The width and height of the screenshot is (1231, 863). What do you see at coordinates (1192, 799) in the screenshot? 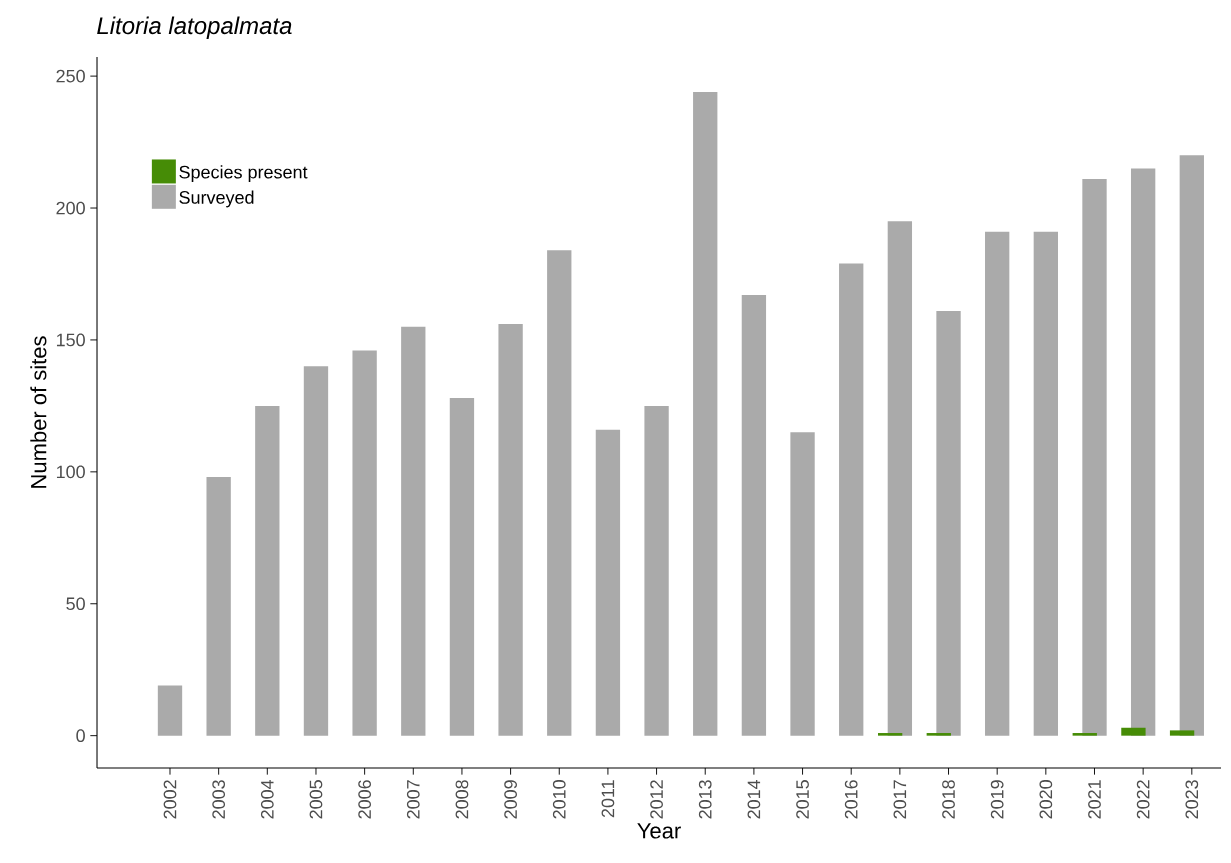
I see `x-tick-label: 2023` at bounding box center [1192, 799].